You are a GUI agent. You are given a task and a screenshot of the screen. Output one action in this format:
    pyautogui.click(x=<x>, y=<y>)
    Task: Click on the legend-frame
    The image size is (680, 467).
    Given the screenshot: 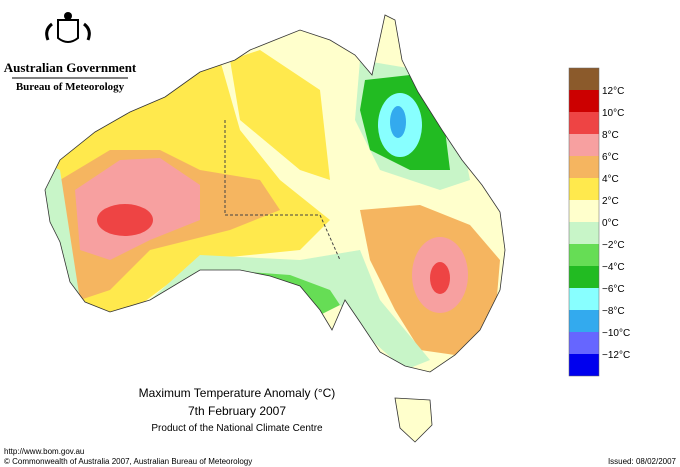 What is the action you would take?
    pyautogui.click(x=584, y=222)
    